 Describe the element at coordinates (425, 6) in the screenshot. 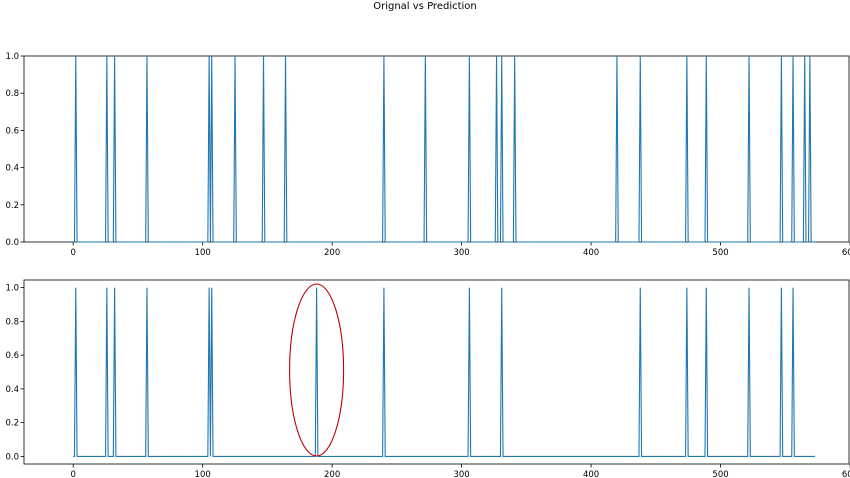

I see `figure-suptitle: Orignal vs Prediction` at that location.